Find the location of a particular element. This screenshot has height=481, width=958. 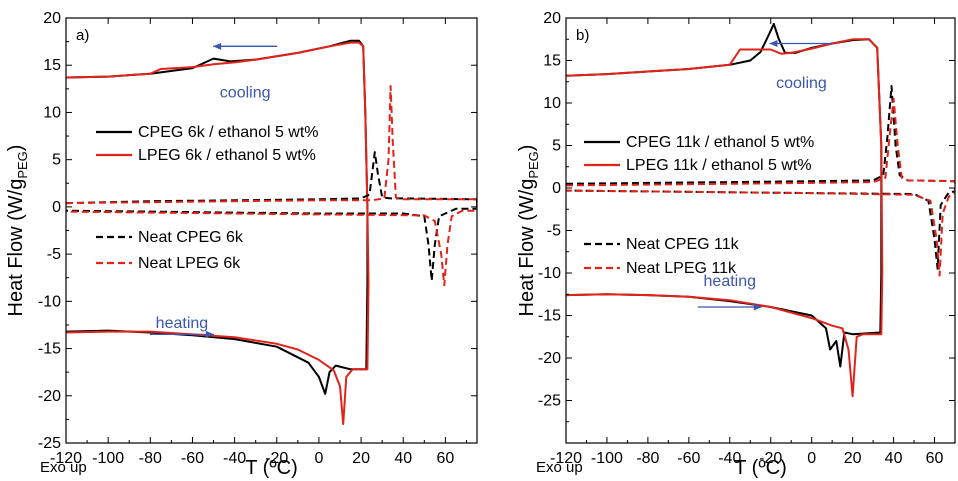

legend-label: Neat LPEG 6k is located at coordinates (189, 263).